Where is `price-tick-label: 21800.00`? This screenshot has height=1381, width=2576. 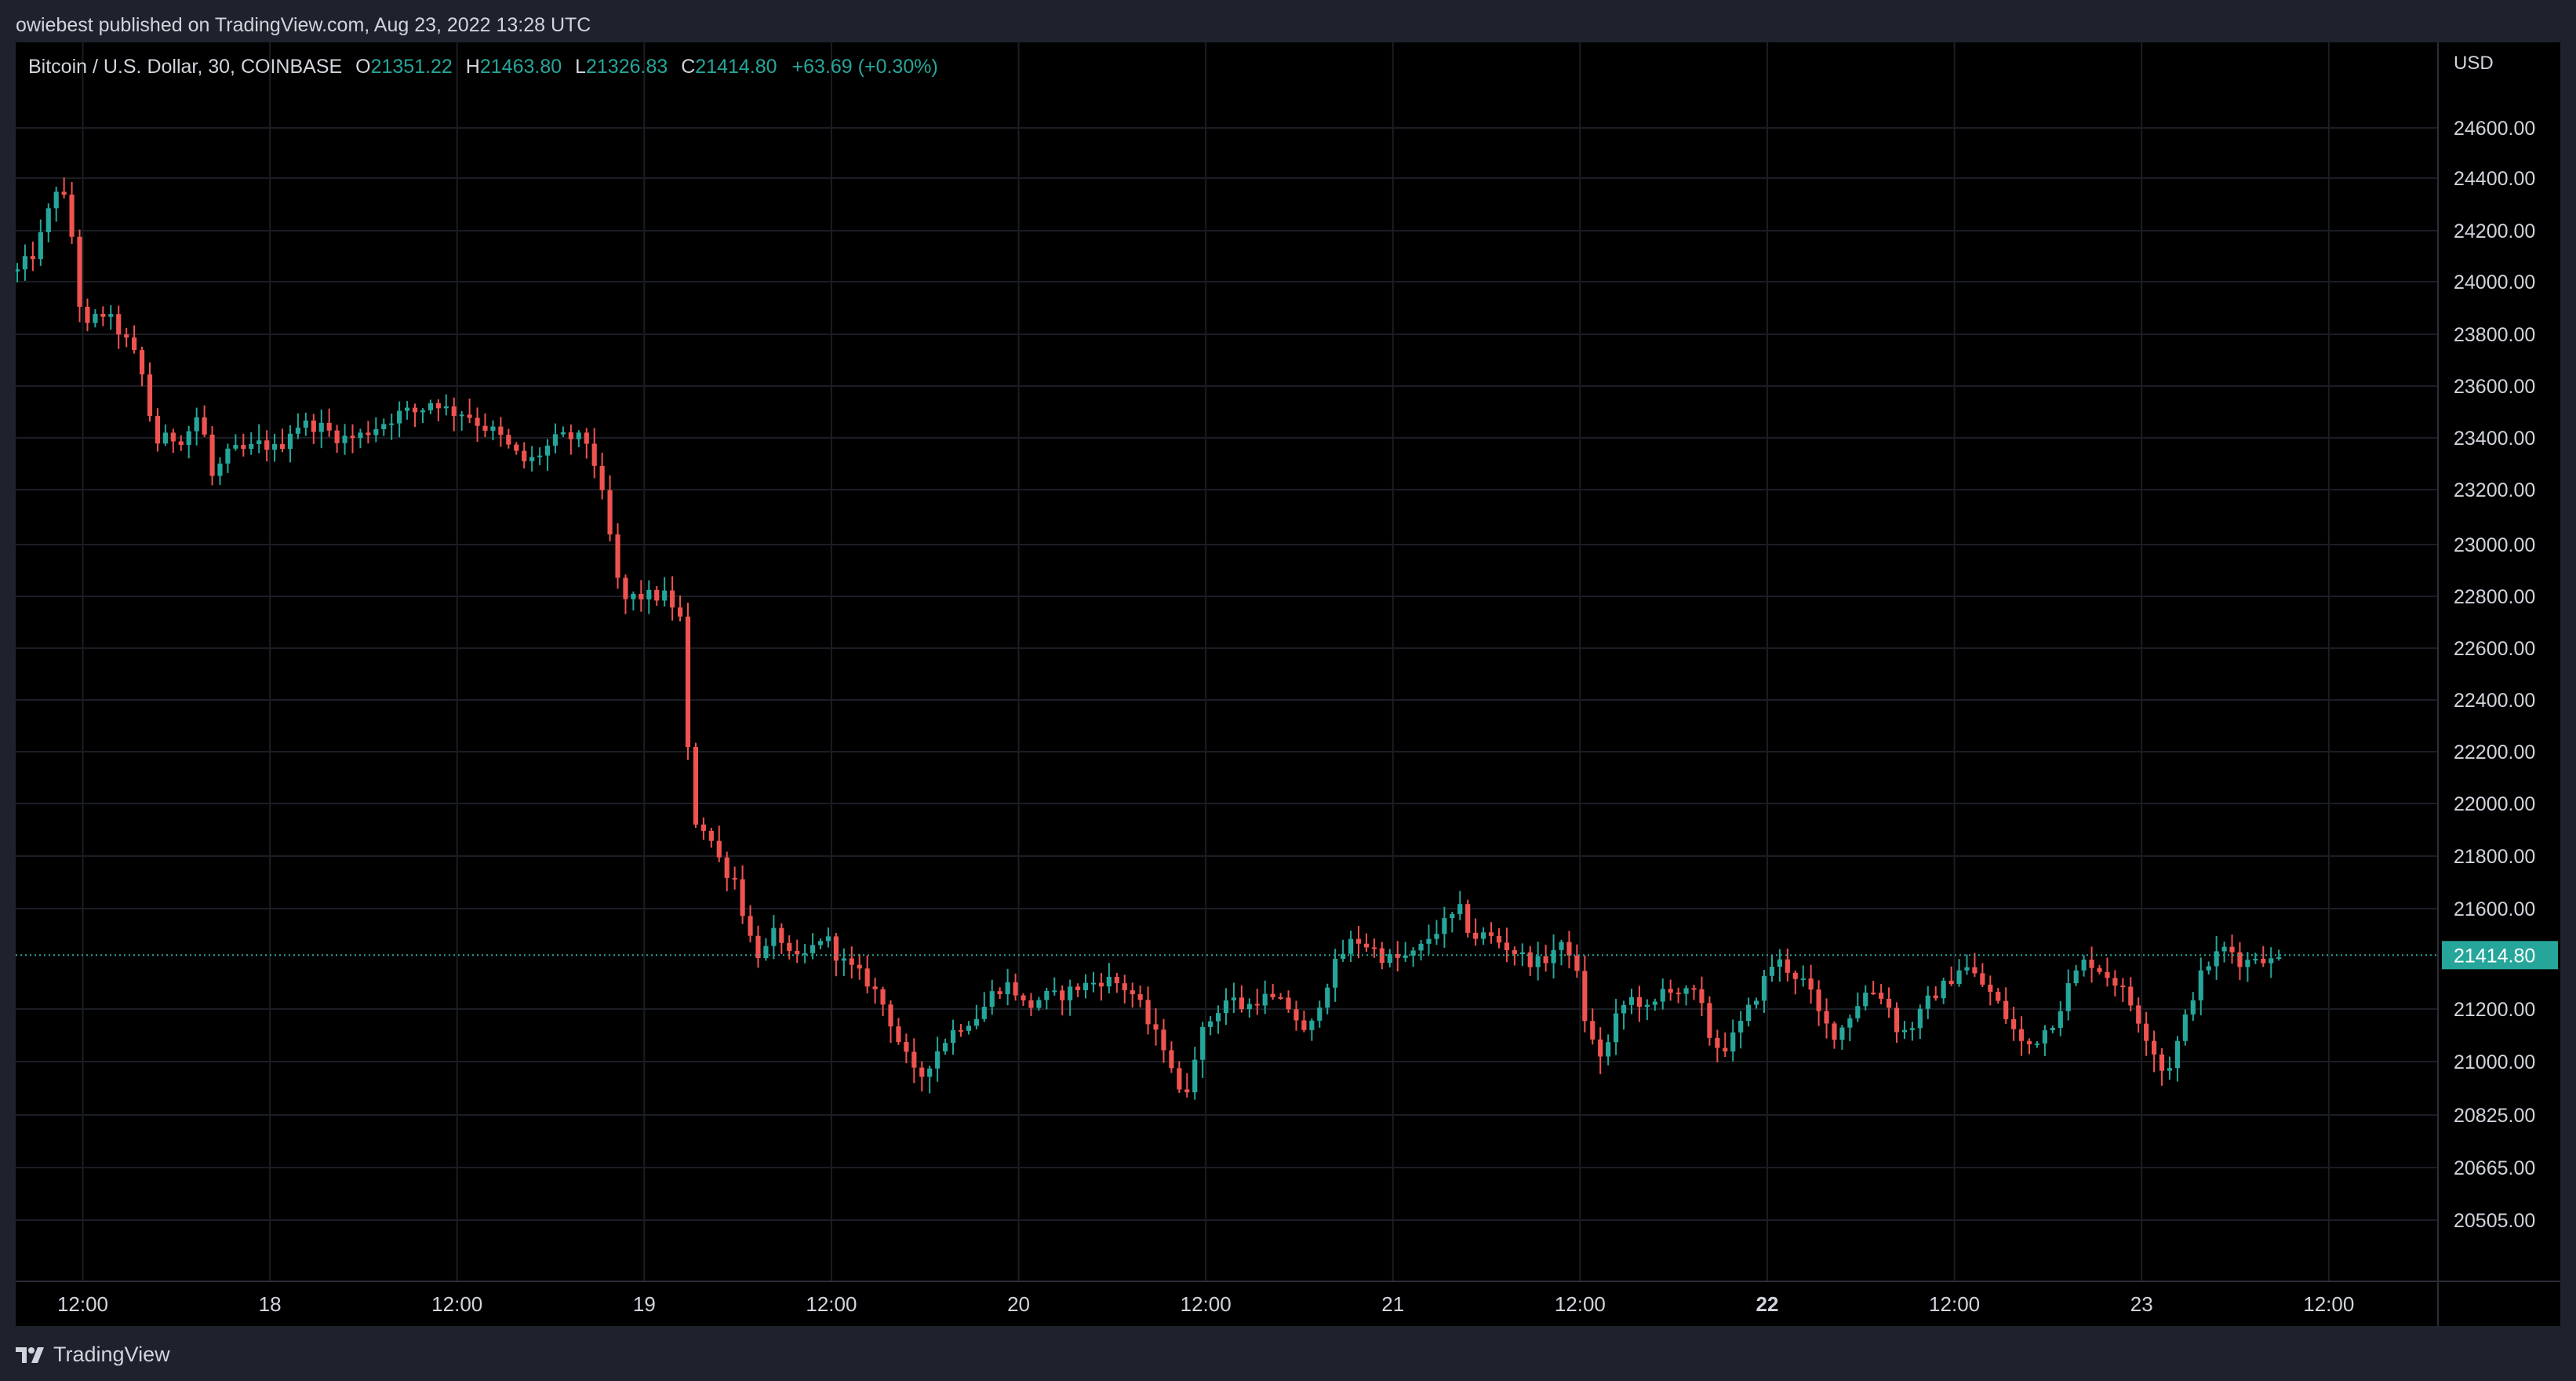
price-tick-label: 21800.00 is located at coordinates (2494, 857).